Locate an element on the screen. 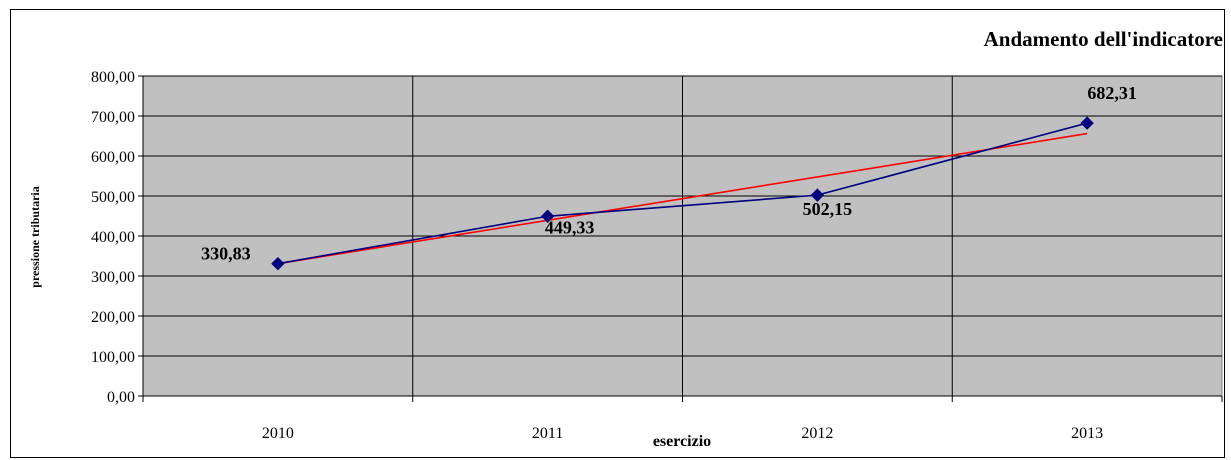  y-tick-label: 600,00 is located at coordinates (113, 157).